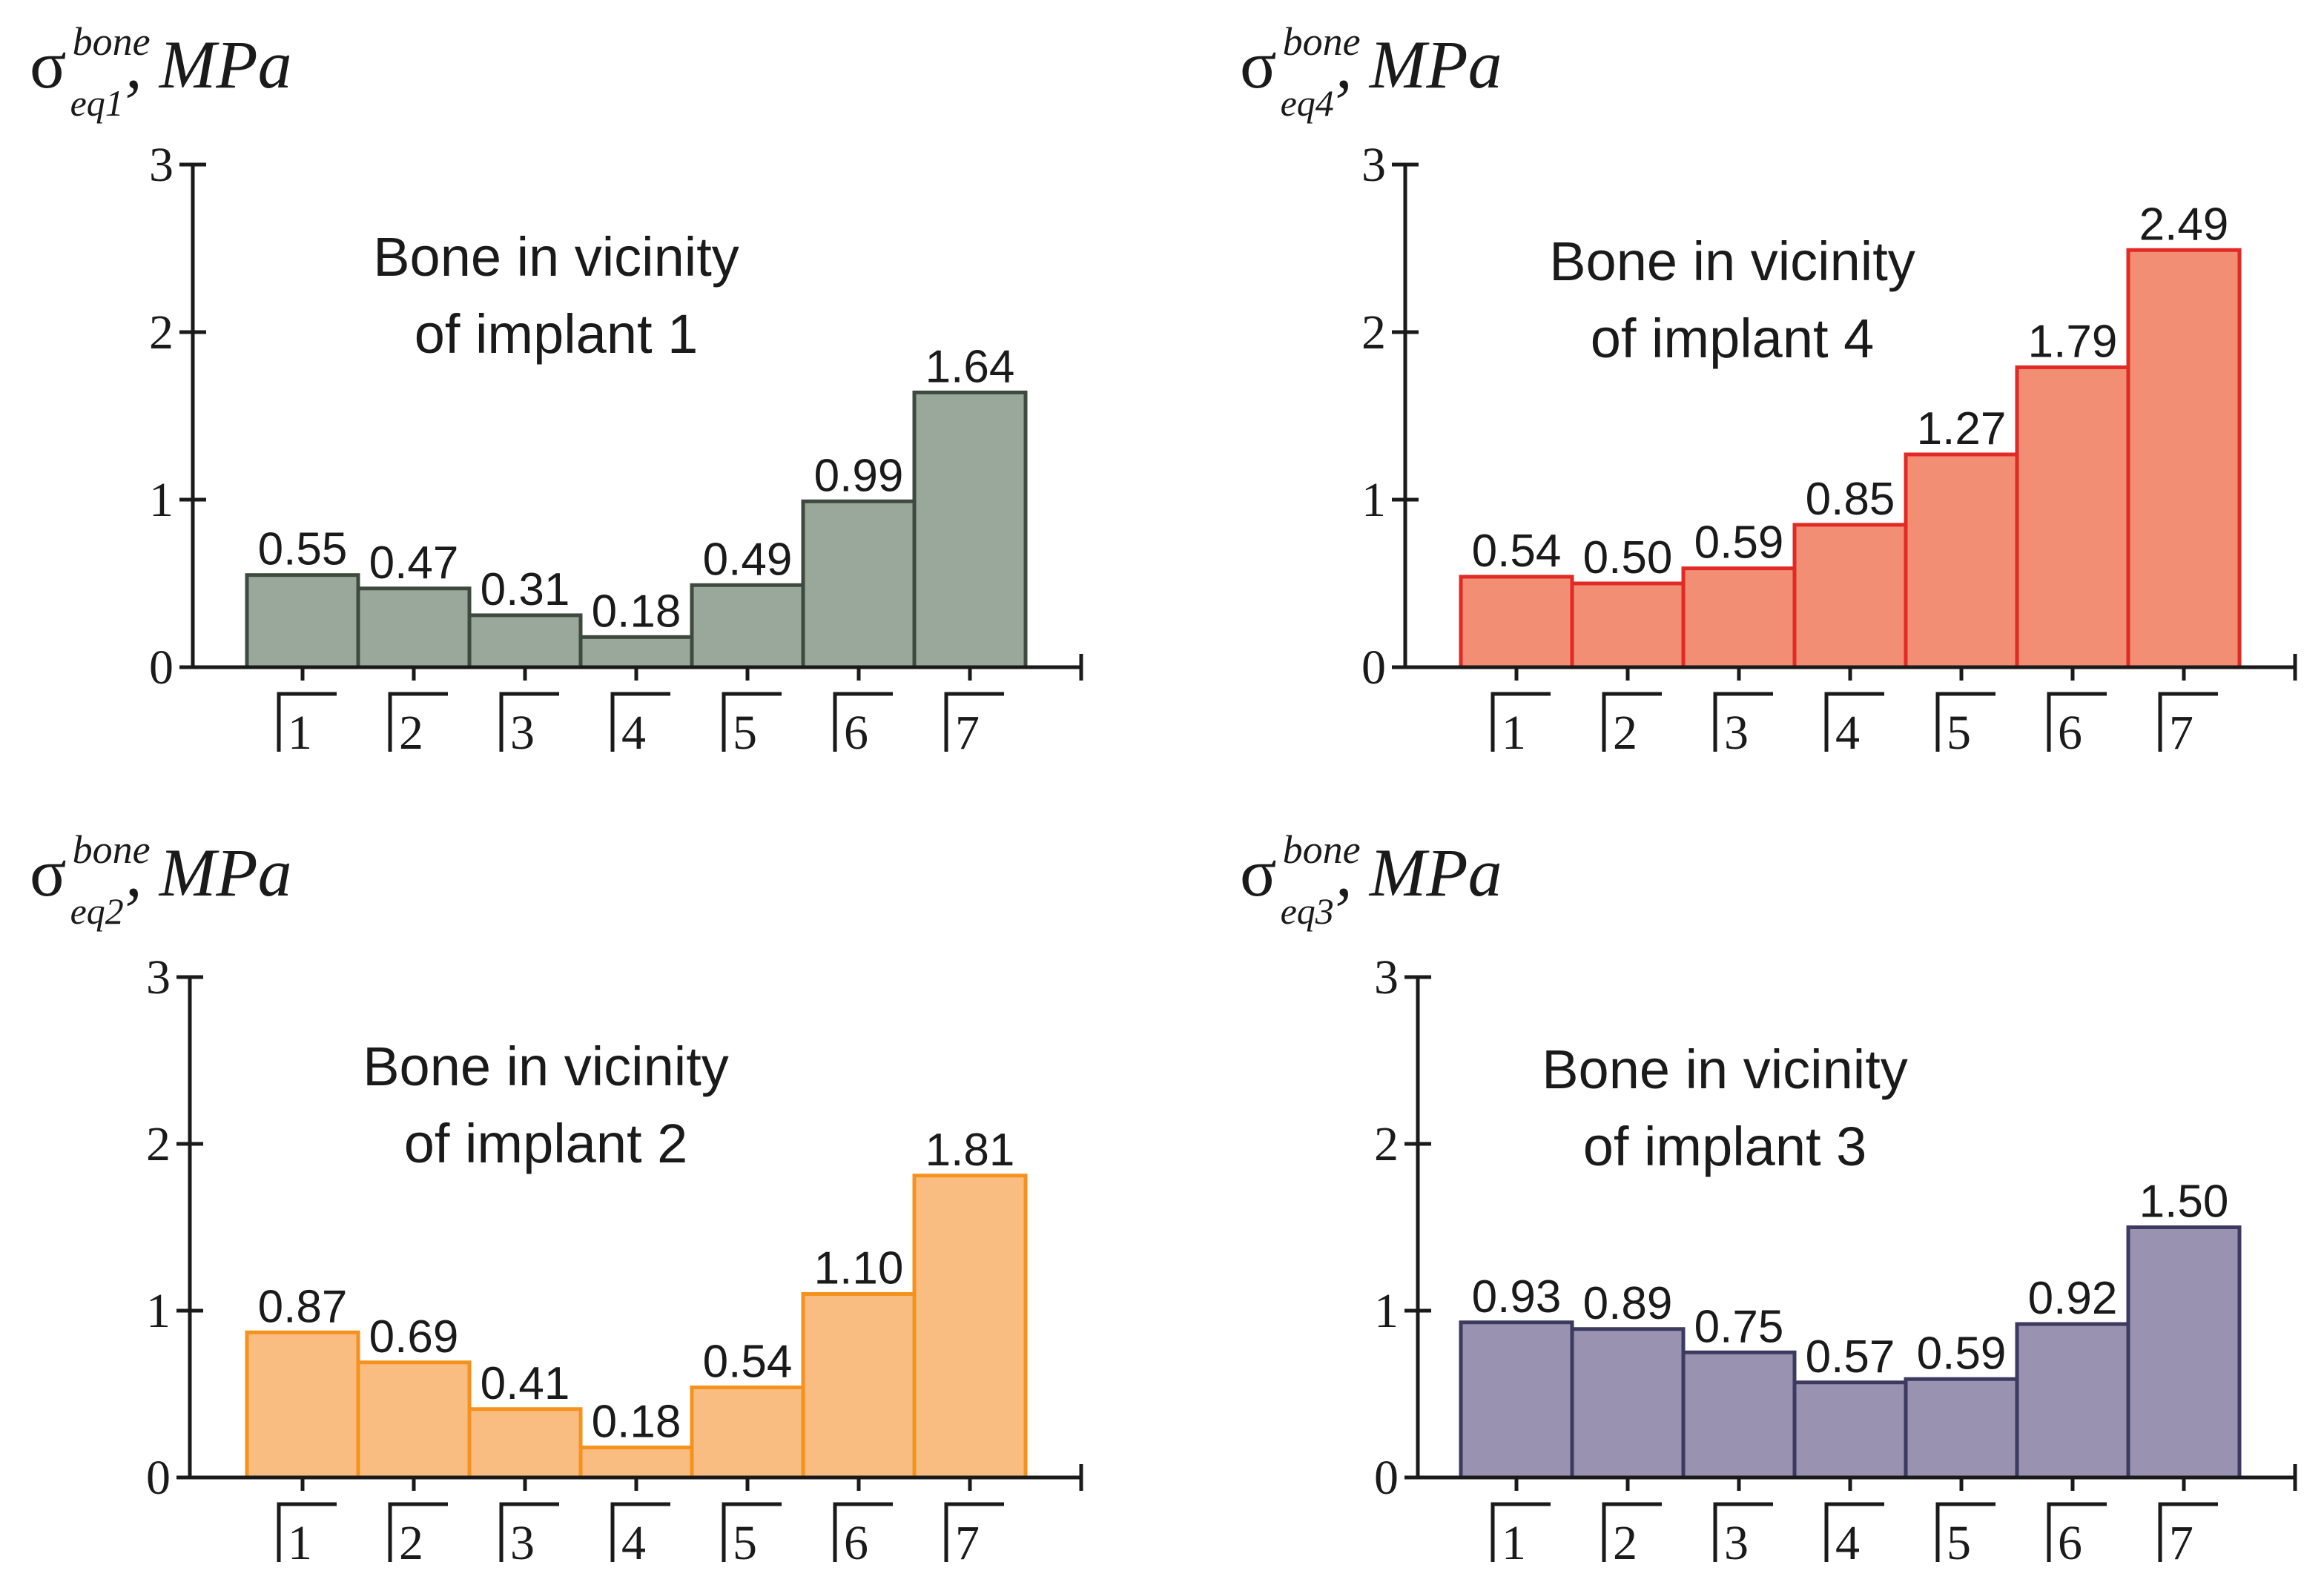  What do you see at coordinates (970, 366) in the screenshot?
I see `data-label: 1.64` at bounding box center [970, 366].